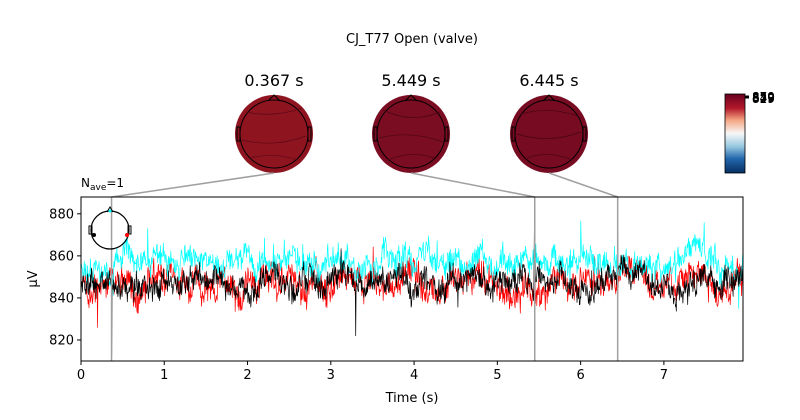 Image resolution: width=800 pixels, height=420 pixels. What do you see at coordinates (61, 256) in the screenshot?
I see `y-tick-label: 860` at bounding box center [61, 256].